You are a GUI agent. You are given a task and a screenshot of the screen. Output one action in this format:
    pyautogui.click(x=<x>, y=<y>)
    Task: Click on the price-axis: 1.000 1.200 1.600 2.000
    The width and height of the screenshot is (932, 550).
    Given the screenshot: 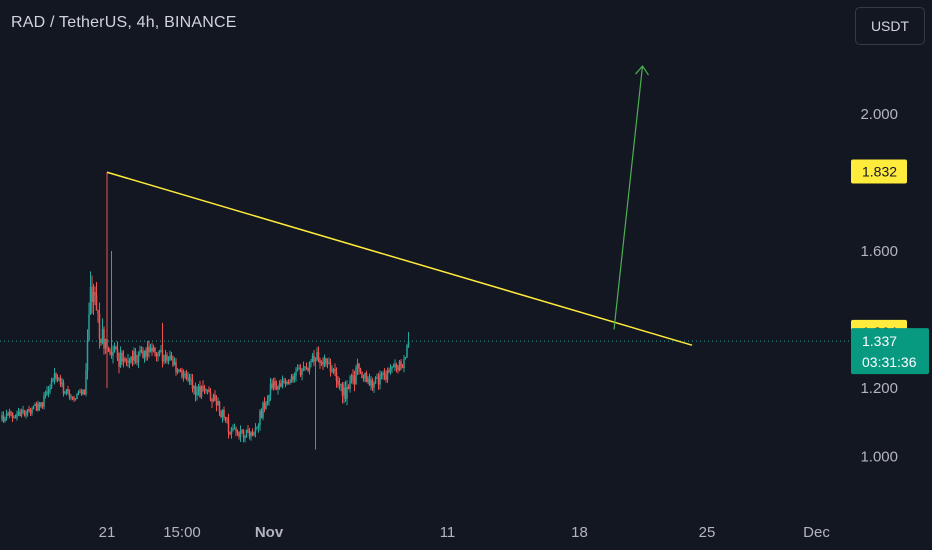 What is the action you would take?
    pyautogui.click(x=879, y=286)
    